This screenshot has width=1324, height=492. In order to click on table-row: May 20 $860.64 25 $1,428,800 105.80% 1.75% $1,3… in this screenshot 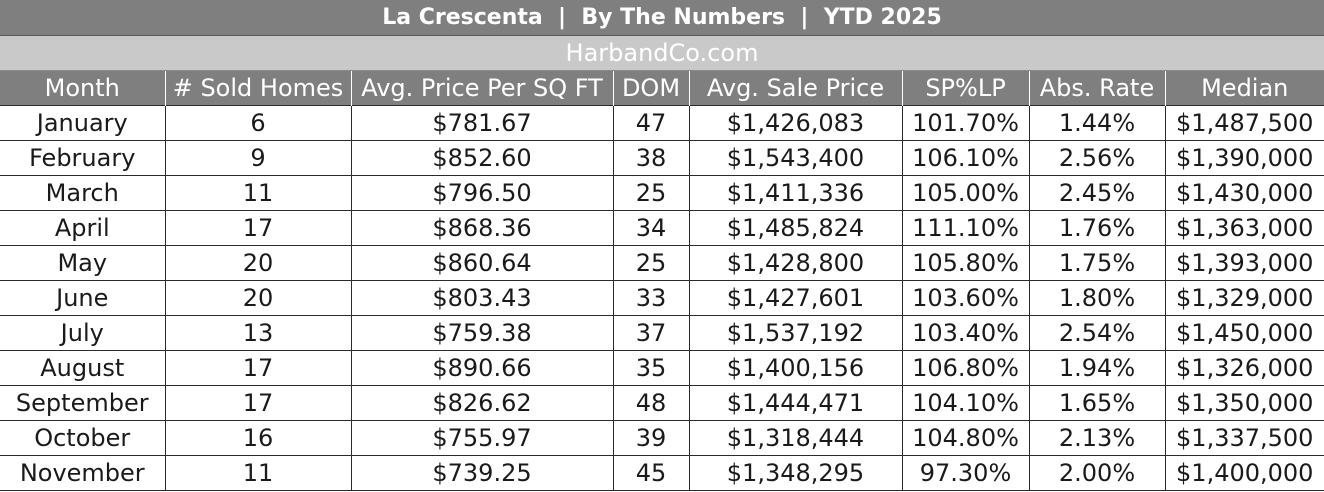, I will do `click(662, 263)`.